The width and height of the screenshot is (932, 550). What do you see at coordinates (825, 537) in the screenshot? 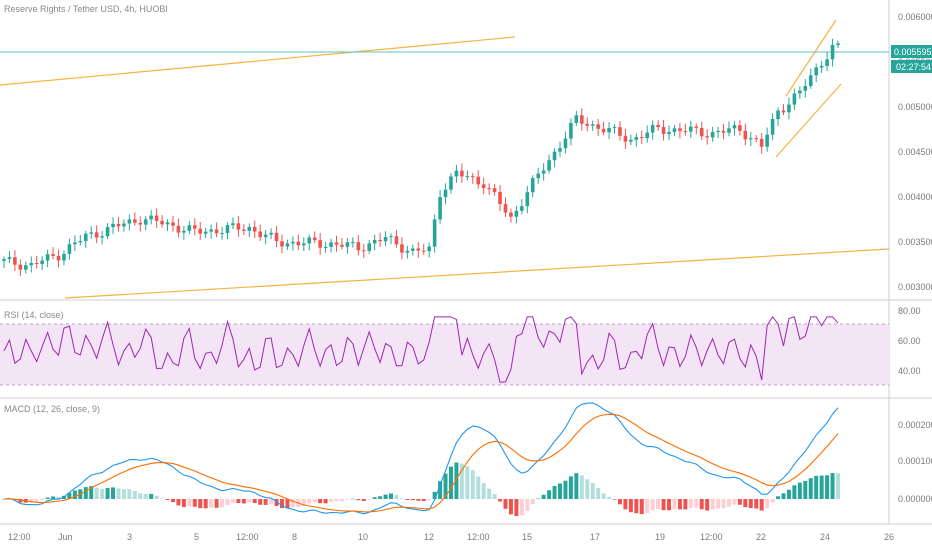
I see `time-tick: 24` at bounding box center [825, 537].